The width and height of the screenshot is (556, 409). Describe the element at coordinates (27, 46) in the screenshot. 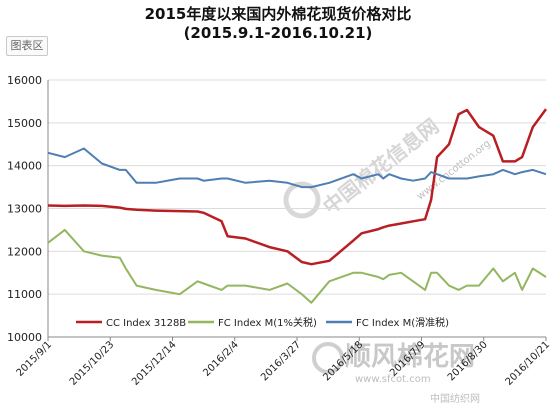

I see `chart-area-button: 图表区` at that location.